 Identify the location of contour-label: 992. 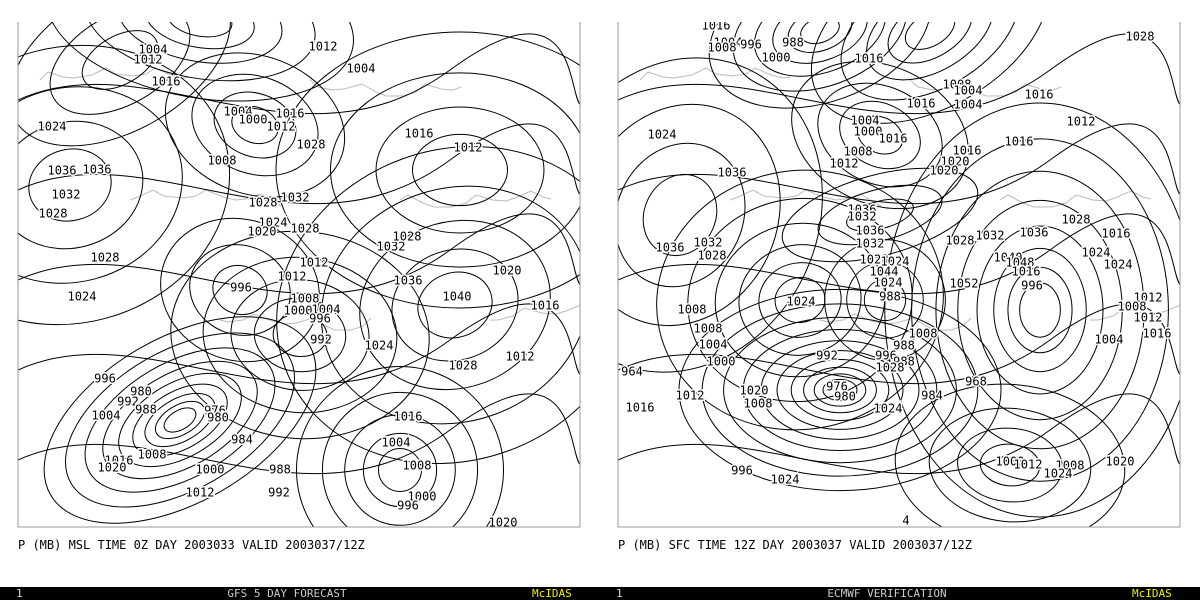
(321, 340).